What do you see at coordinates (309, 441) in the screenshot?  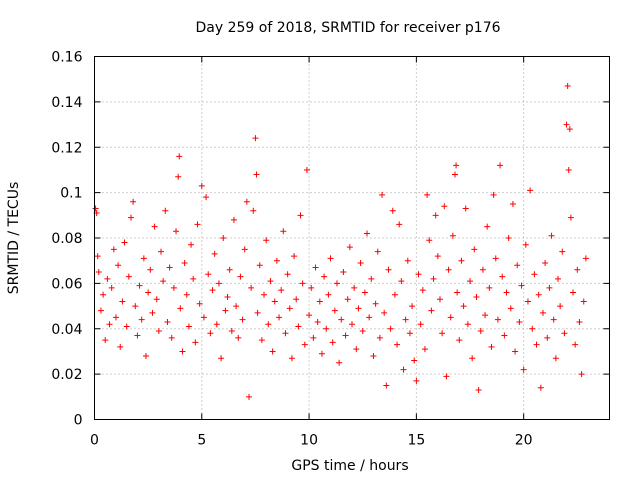 I see `x-tick-label: 10` at bounding box center [309, 441].